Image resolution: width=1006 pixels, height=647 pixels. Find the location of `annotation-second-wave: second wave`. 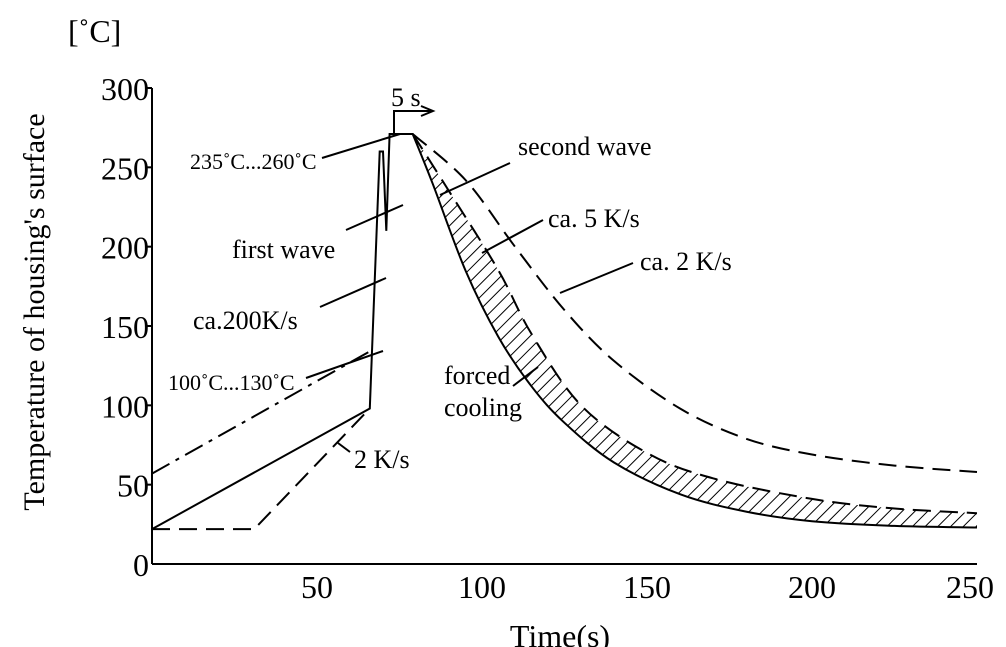

annotation-second-wave: second wave is located at coordinates (585, 146).